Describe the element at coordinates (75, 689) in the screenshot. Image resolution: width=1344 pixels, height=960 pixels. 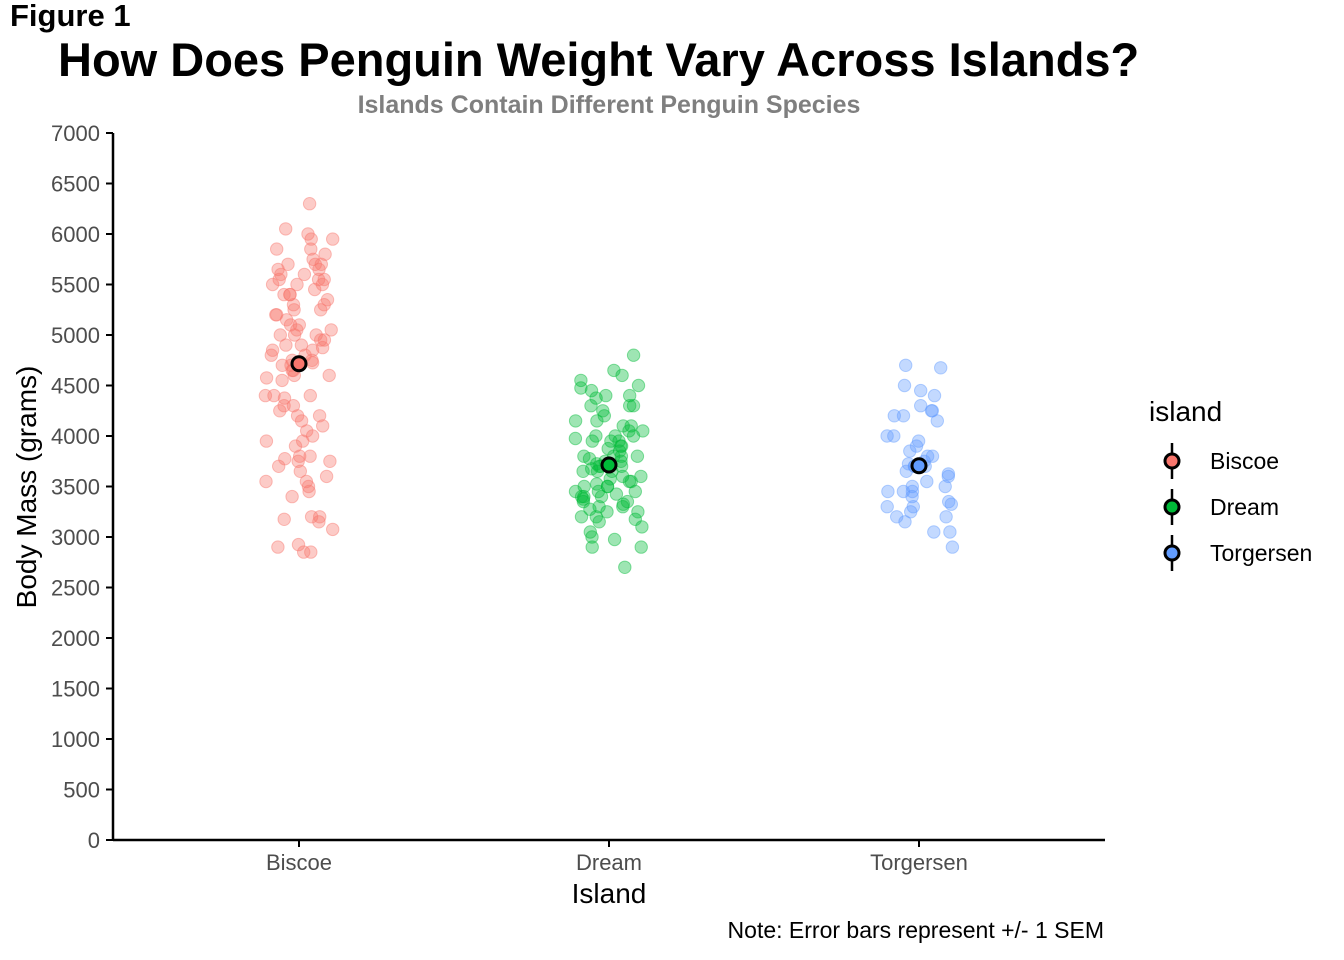
I see `y-tick-label: 1500` at that location.